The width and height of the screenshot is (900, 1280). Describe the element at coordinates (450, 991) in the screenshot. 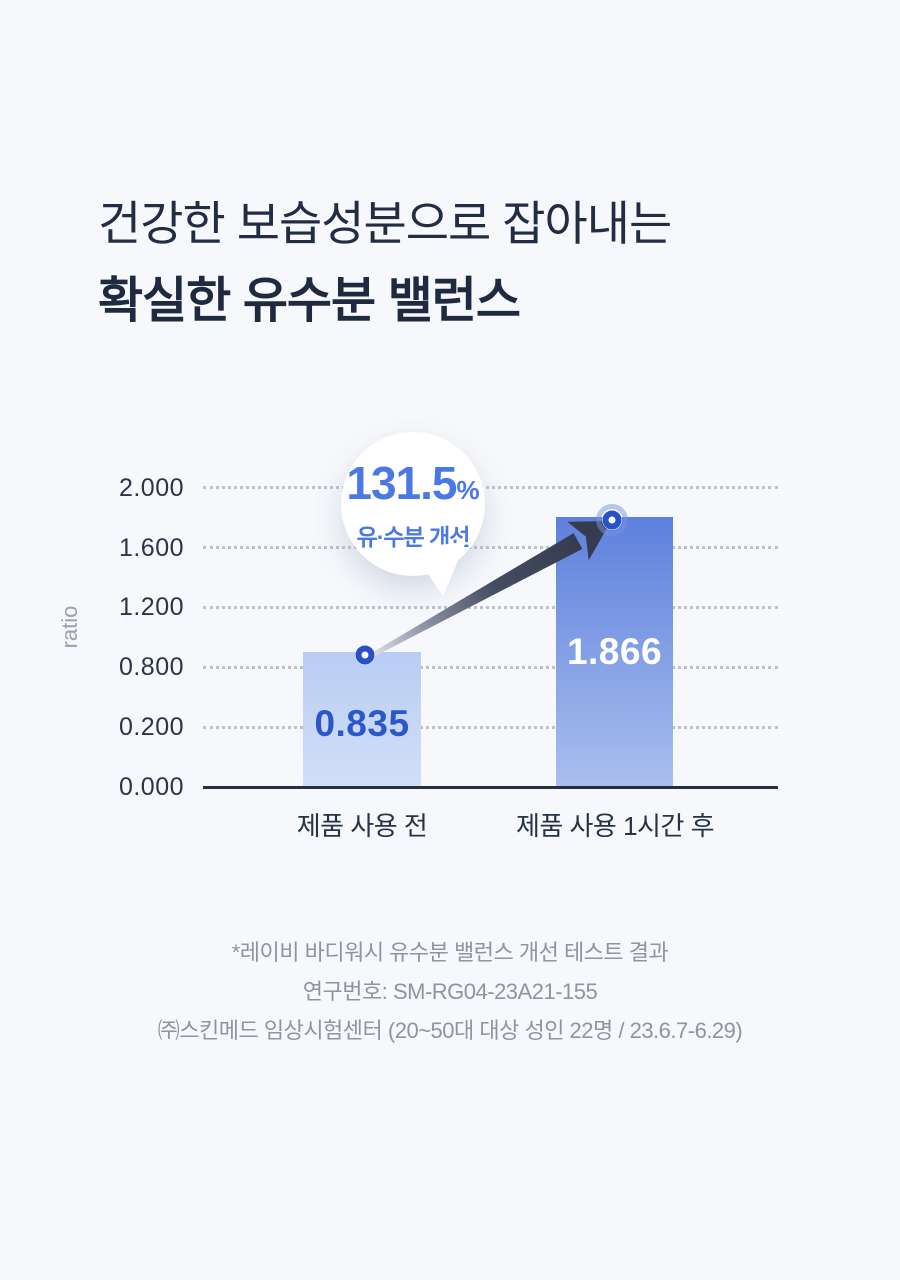

I see `footnote-study-number: 연구번호: SM-RG04-23A21-155` at that location.